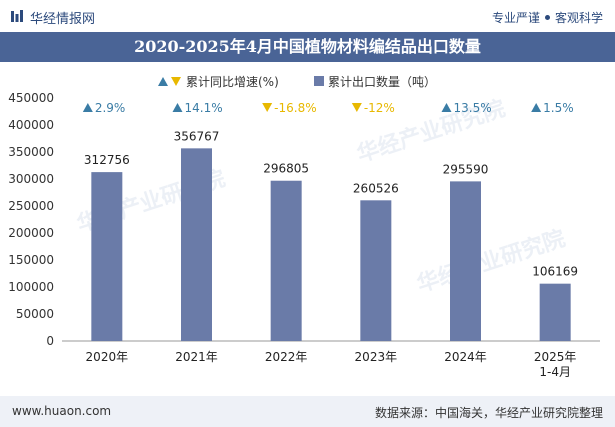 The height and width of the screenshot is (427, 615). Describe the element at coordinates (31, 98) in the screenshot. I see `y-tick-label: 450000` at that location.